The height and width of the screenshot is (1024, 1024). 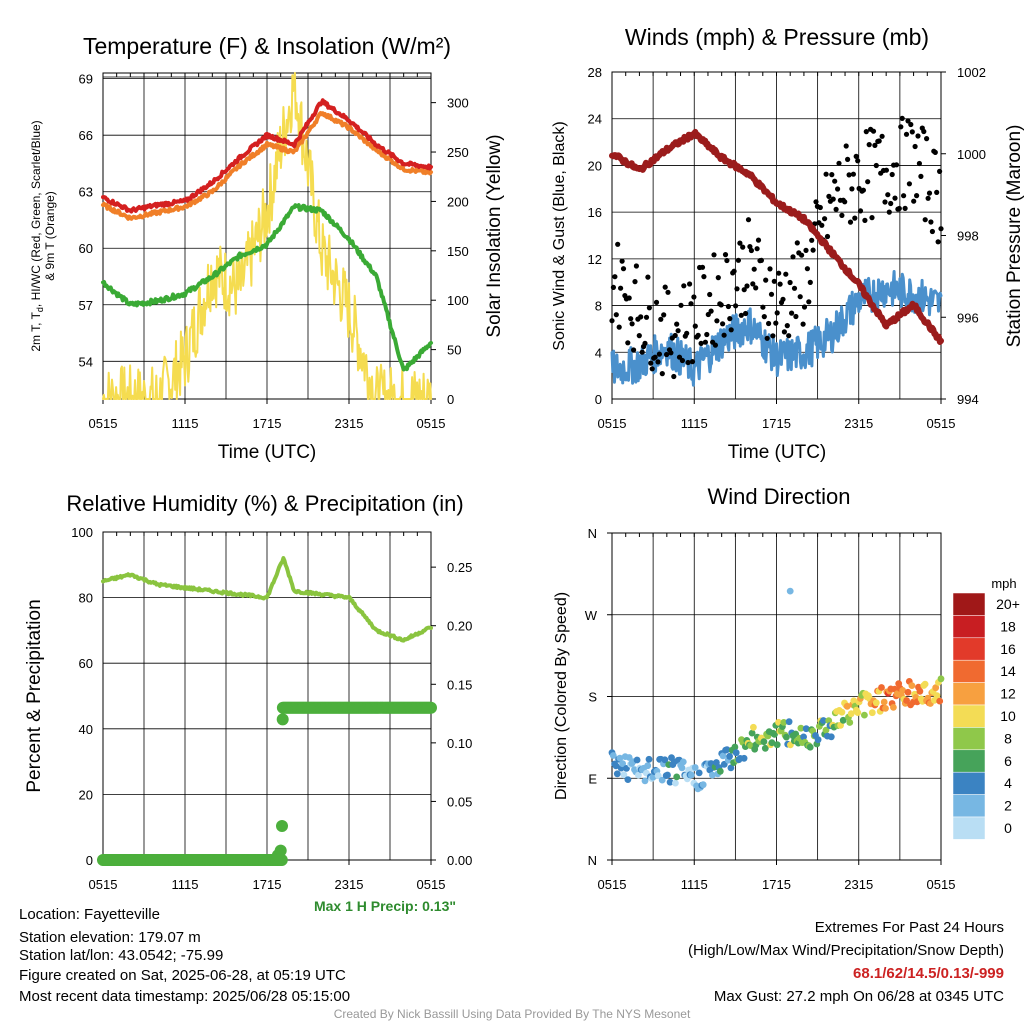 I want to click on legend-label: 10, so click(x=1008, y=716).